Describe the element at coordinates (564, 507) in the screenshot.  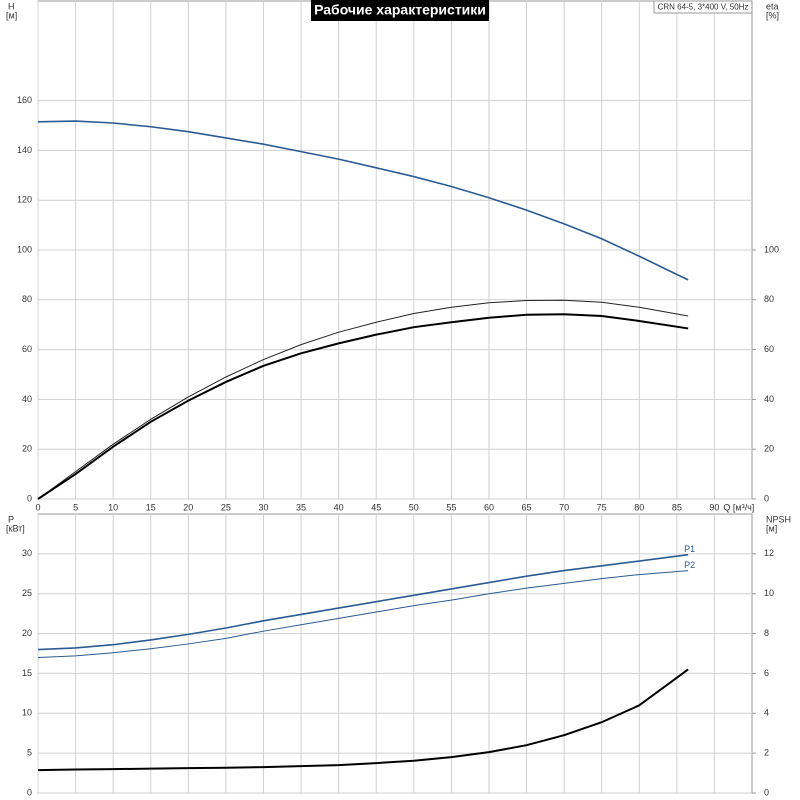
I see `x-tick-label: 70` at that location.